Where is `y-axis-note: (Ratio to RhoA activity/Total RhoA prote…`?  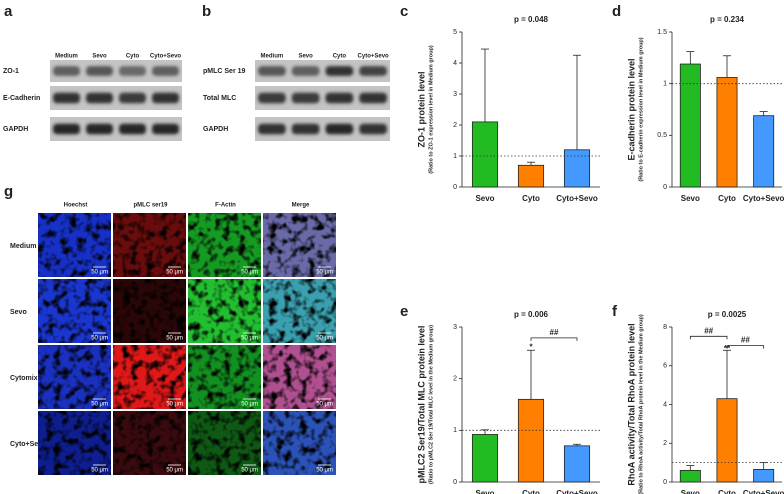 y-axis-note: (Ratio to RhoA activity/Total RhoA prote… is located at coordinates (641, 404).